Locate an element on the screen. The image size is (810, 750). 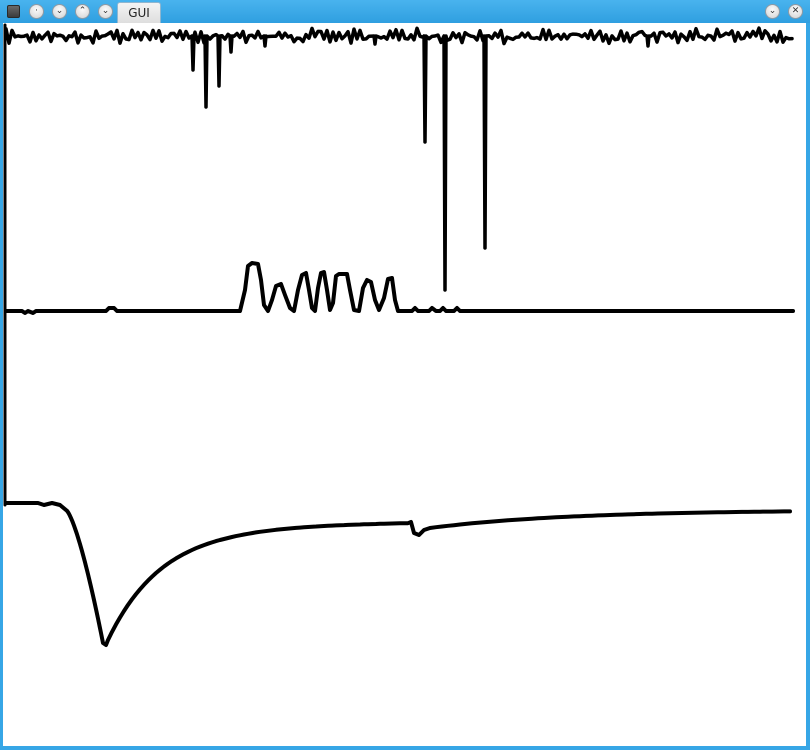
keep-below-icon: ⌄ is located at coordinates (105, 11).